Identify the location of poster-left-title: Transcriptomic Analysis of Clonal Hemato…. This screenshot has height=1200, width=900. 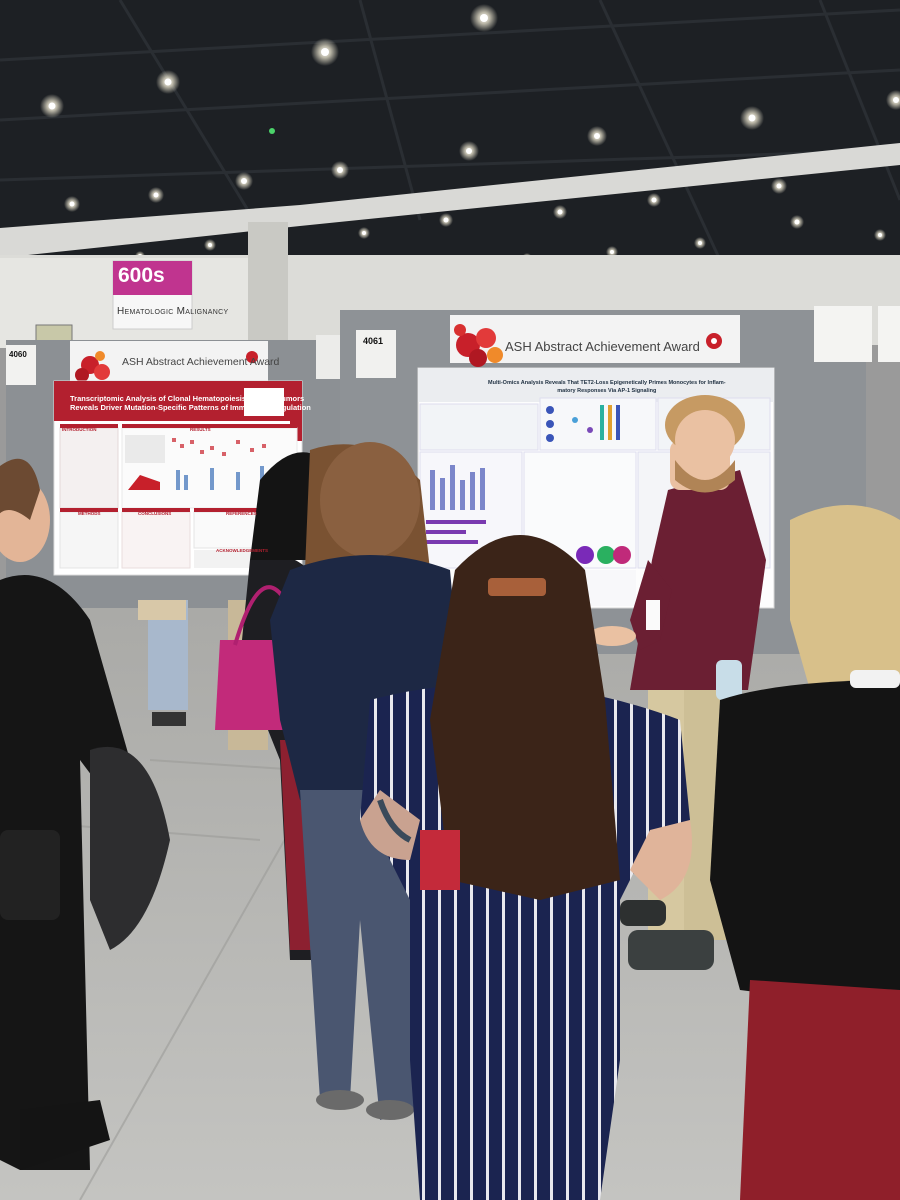
(190, 403).